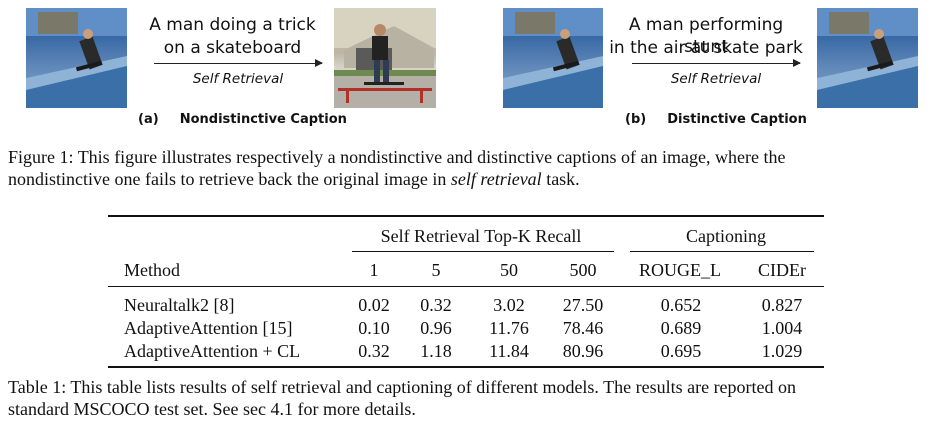 Image resolution: width=940 pixels, height=425 pixels. Describe the element at coordinates (716, 79) in the screenshot. I see `self-retrieval-label-b: Self Retrieval` at that location.